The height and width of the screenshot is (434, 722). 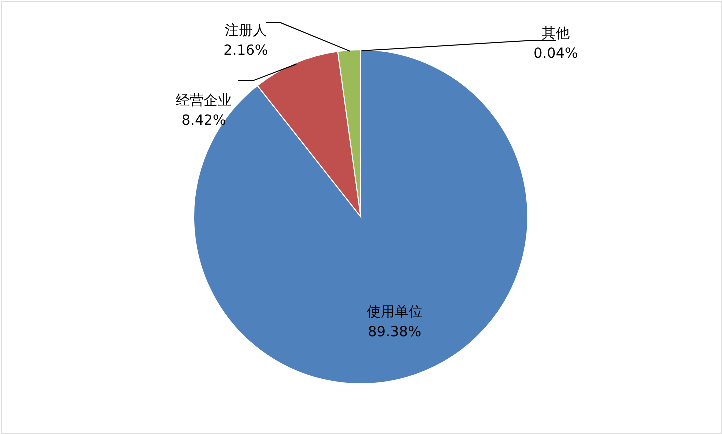 What do you see at coordinates (394, 312) in the screenshot?
I see `slice-label: 使用单位` at bounding box center [394, 312].